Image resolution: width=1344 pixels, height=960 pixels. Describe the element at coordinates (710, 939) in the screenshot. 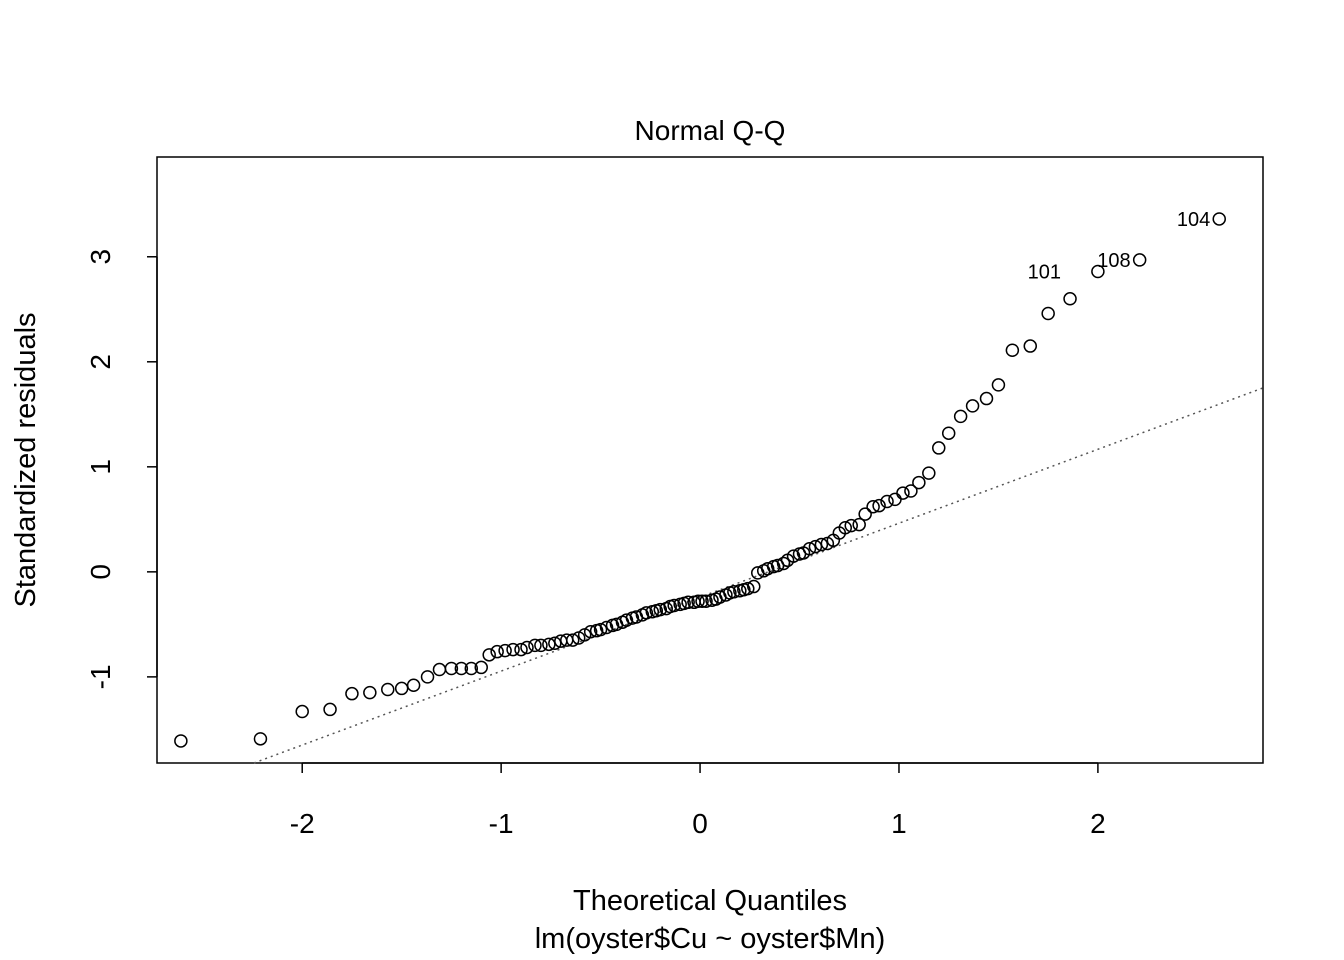

I see `x-axis-sublabel: lm(oyster$Cu ~ oyster$Mn)` at that location.